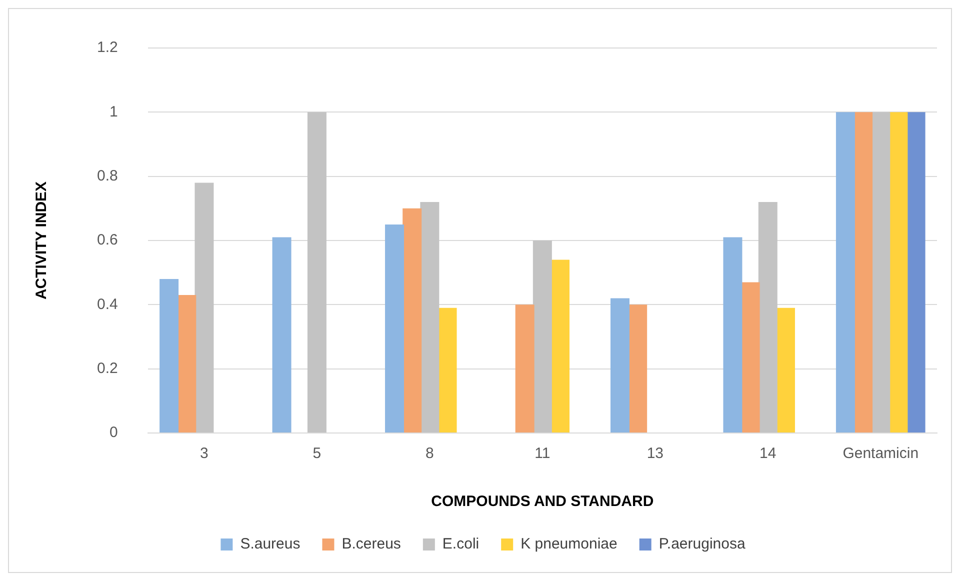  What do you see at coordinates (880, 453) in the screenshot?
I see `x-tick-label: Gentamicin` at bounding box center [880, 453].